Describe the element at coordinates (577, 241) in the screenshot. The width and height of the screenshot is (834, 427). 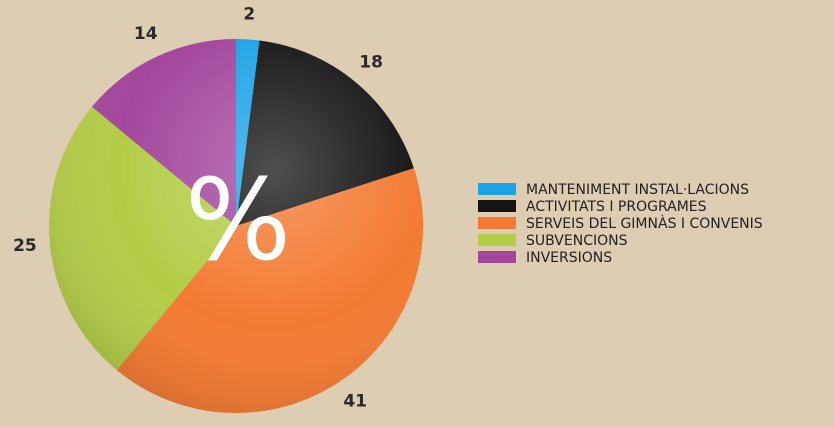
I see `legend-label: SUBVENCIONS` at that location.